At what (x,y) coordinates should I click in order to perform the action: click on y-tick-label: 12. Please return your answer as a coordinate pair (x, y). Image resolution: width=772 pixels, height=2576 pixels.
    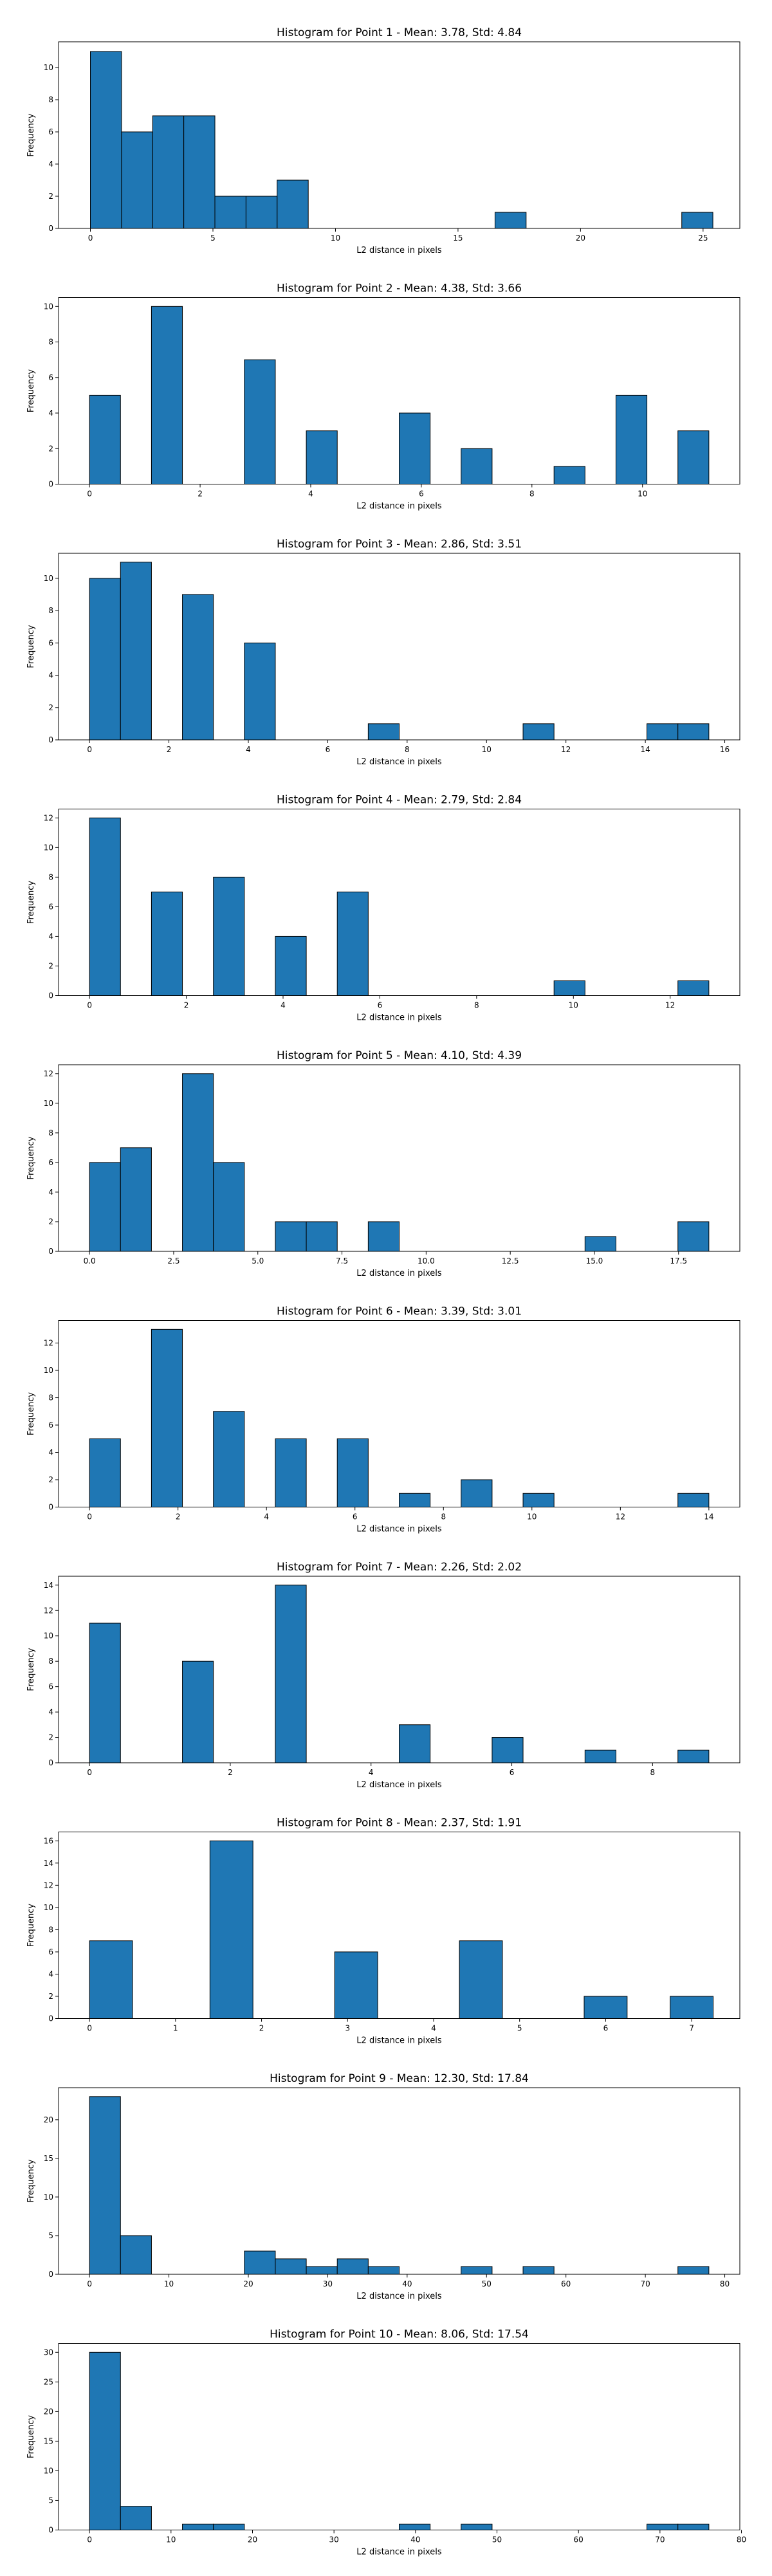
    Looking at the image, I should click on (48, 817).